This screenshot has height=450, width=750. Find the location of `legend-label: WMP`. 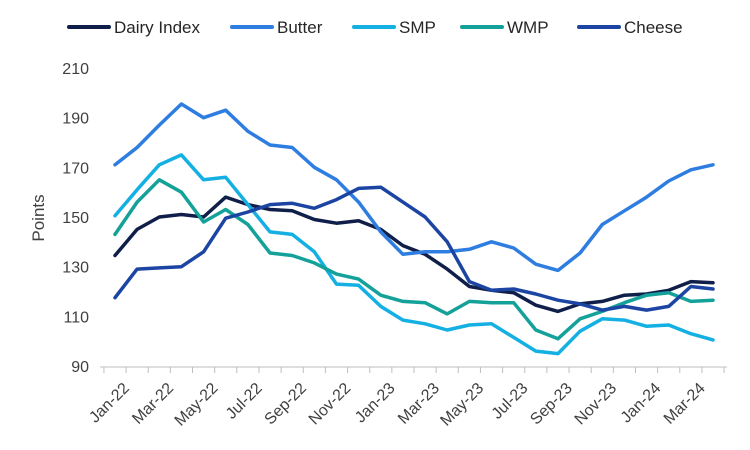

legend-label: WMP is located at coordinates (528, 27).